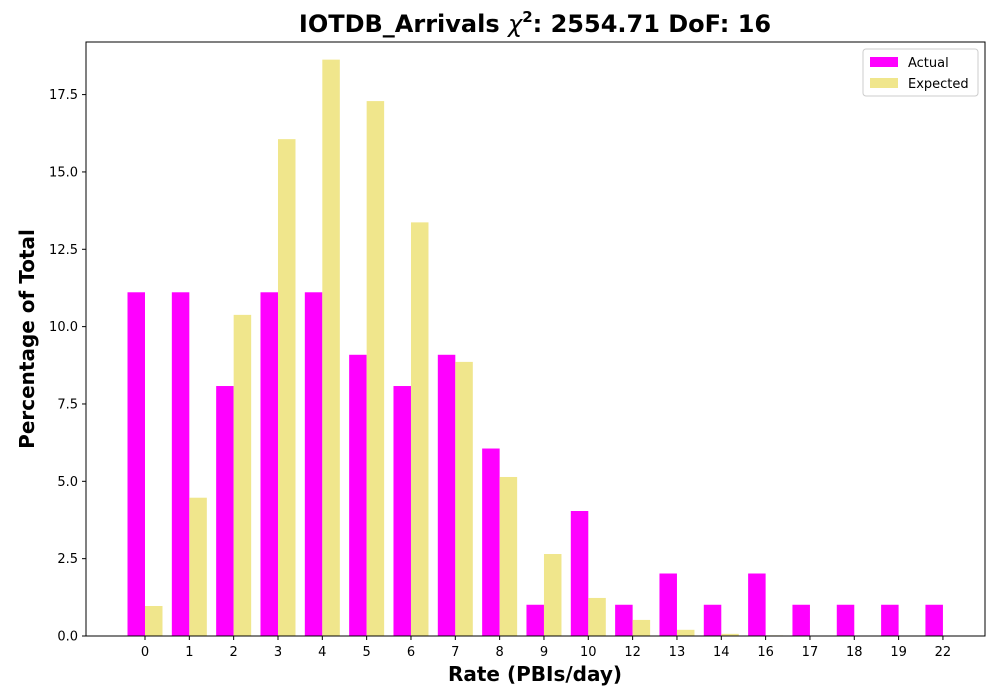  What do you see at coordinates (928, 63) in the screenshot?
I see `legend-label-actual: Actual` at bounding box center [928, 63].